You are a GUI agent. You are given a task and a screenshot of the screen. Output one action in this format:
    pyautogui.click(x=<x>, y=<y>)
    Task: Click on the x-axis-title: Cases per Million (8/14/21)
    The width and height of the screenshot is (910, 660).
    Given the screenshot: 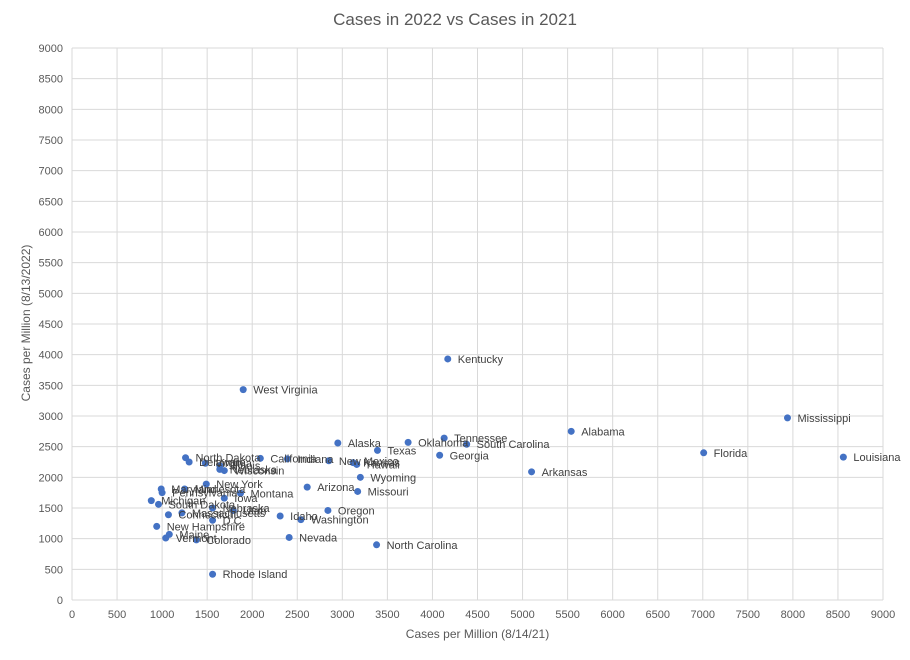 What is the action you would take?
    pyautogui.click(x=477, y=634)
    